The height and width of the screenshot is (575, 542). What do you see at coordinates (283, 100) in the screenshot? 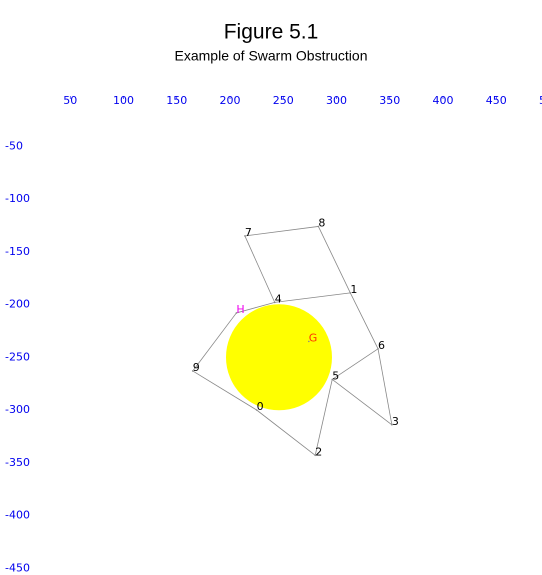
I see `x-tick-label: 250` at bounding box center [283, 100].